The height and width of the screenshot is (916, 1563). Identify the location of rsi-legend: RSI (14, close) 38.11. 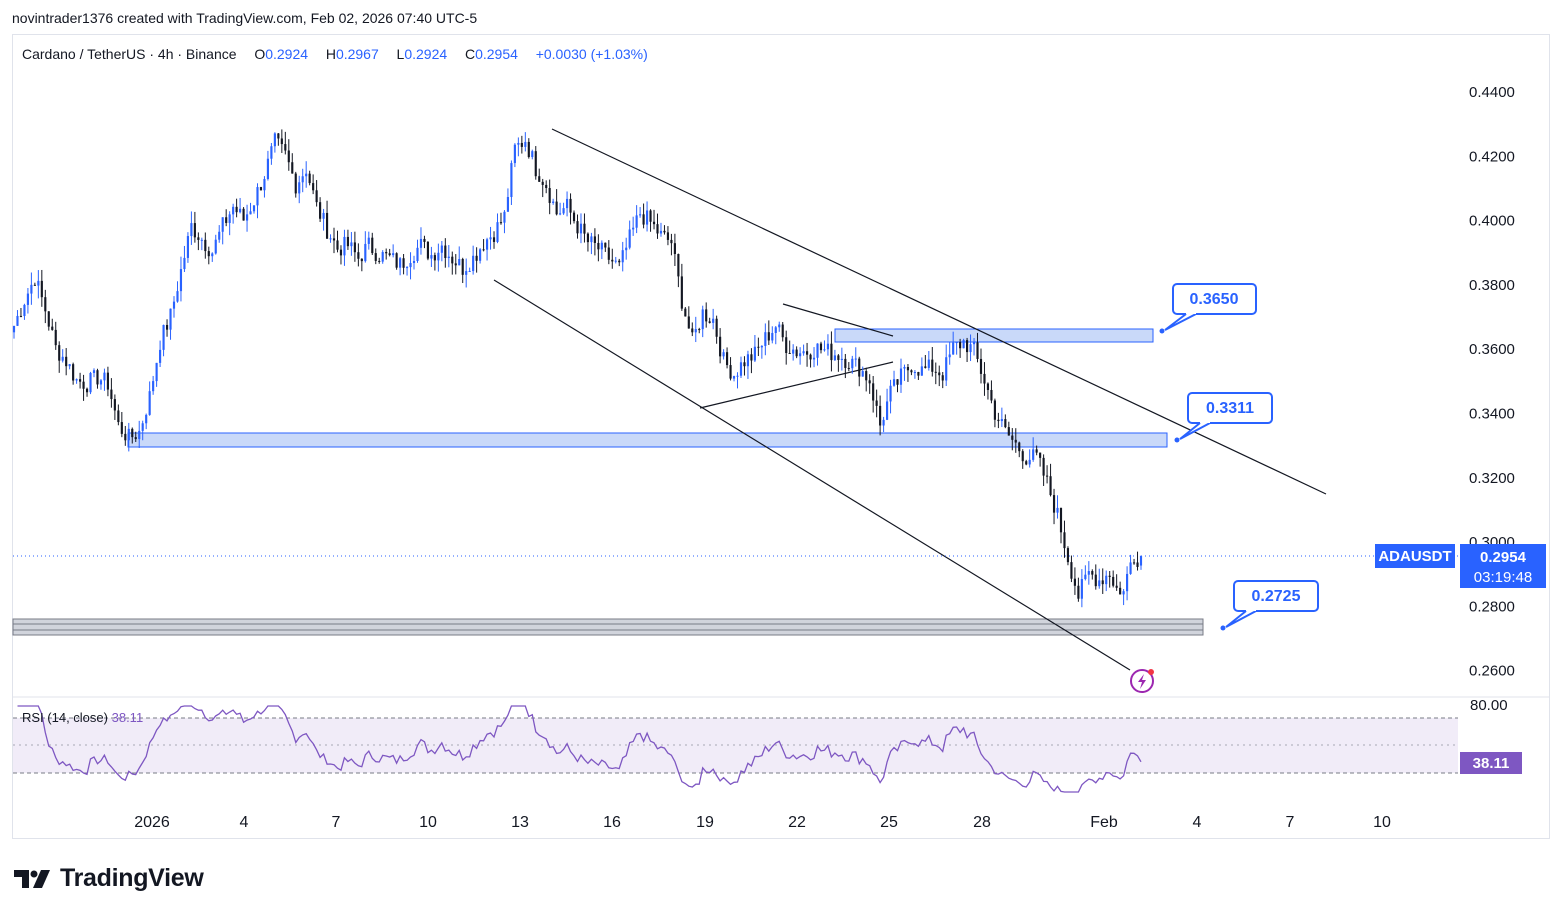
(82, 717).